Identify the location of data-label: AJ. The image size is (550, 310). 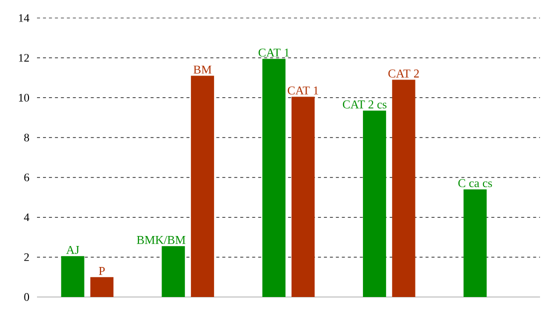
(73, 250).